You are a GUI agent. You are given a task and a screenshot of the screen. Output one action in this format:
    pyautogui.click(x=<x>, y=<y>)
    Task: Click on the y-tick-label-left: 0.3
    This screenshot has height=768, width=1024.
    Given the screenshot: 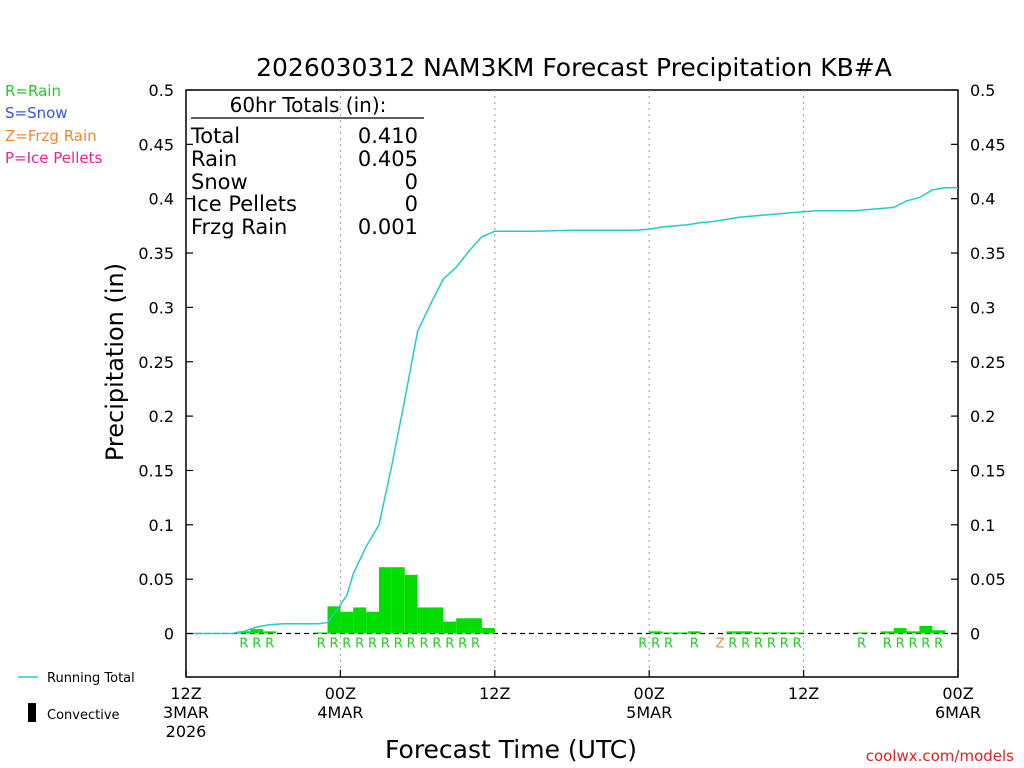 What is the action you would take?
    pyautogui.click(x=161, y=307)
    